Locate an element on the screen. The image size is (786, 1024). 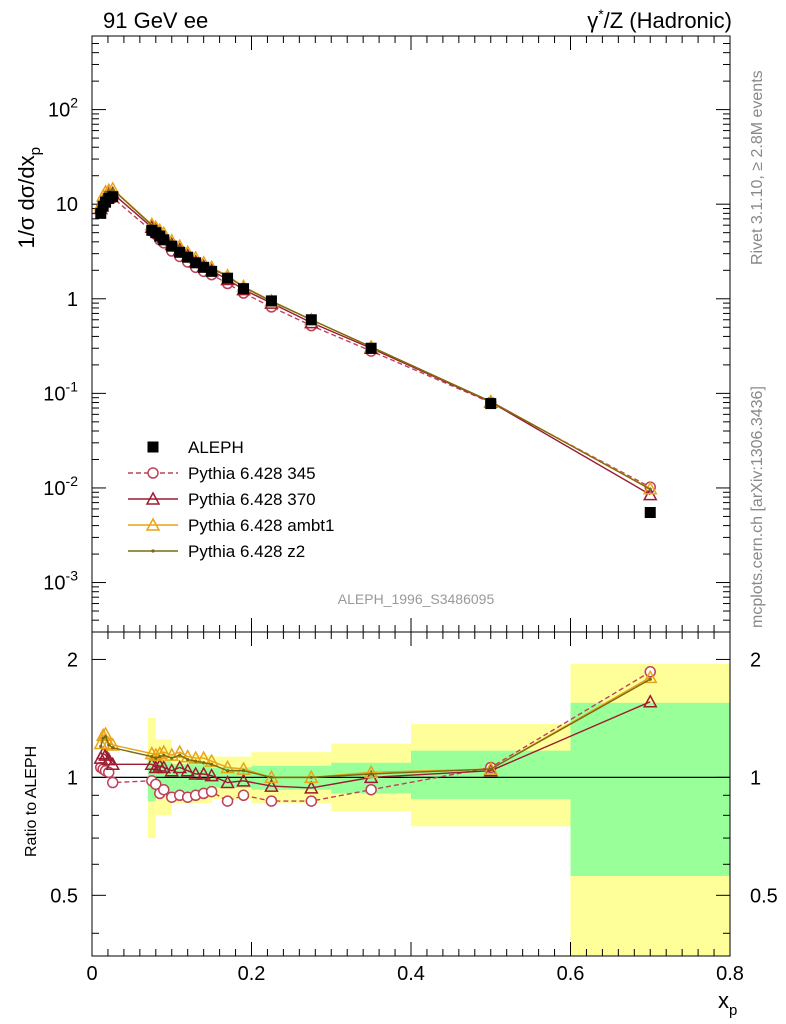
ratio-y-tick-label-right: 1 is located at coordinates (755, 778).